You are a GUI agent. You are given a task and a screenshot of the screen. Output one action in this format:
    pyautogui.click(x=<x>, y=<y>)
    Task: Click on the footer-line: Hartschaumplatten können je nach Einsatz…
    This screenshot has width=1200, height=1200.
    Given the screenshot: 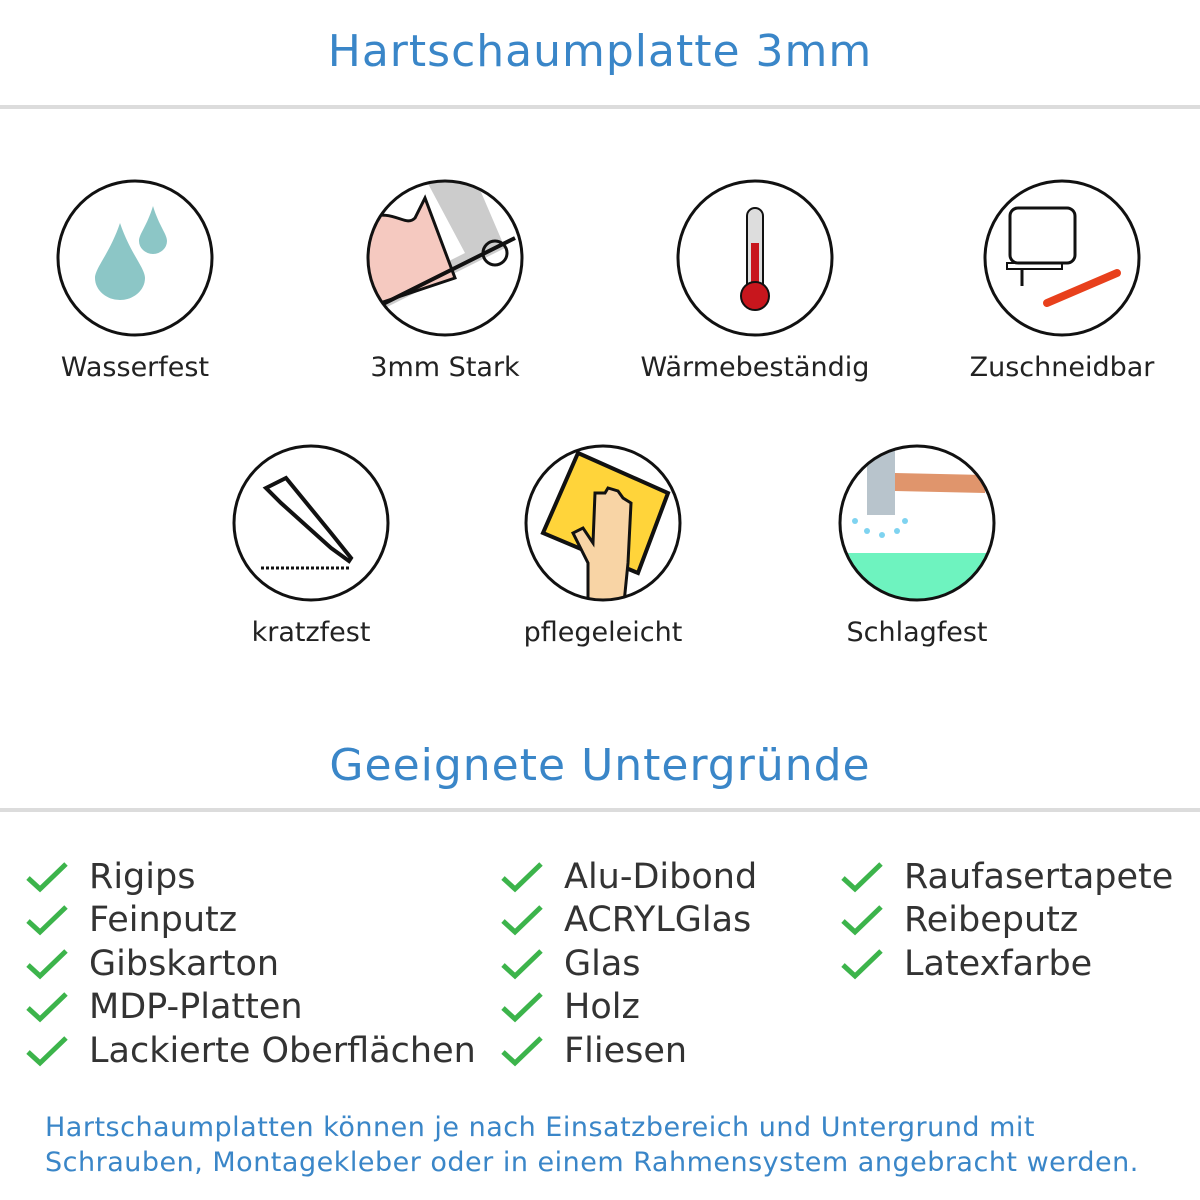 What is the action you would take?
    pyautogui.click(x=540, y=1127)
    